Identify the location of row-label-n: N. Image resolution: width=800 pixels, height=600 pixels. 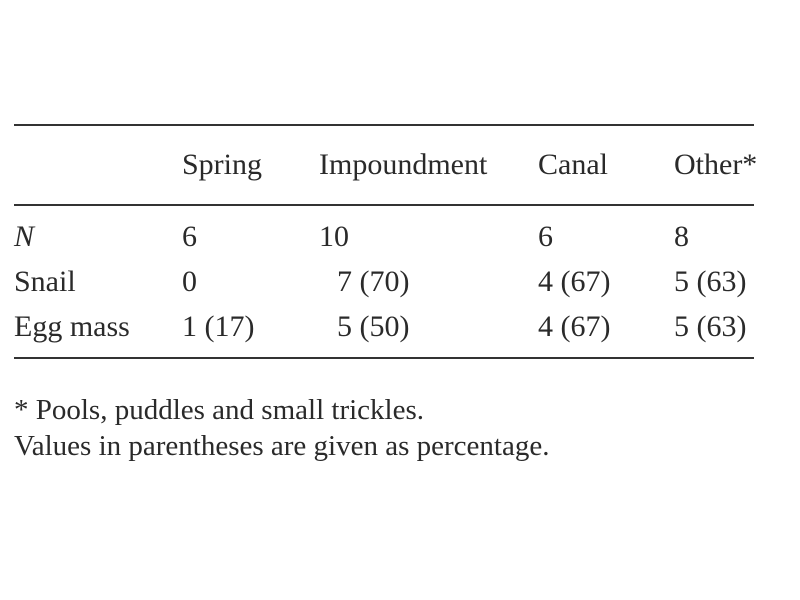
(24, 236).